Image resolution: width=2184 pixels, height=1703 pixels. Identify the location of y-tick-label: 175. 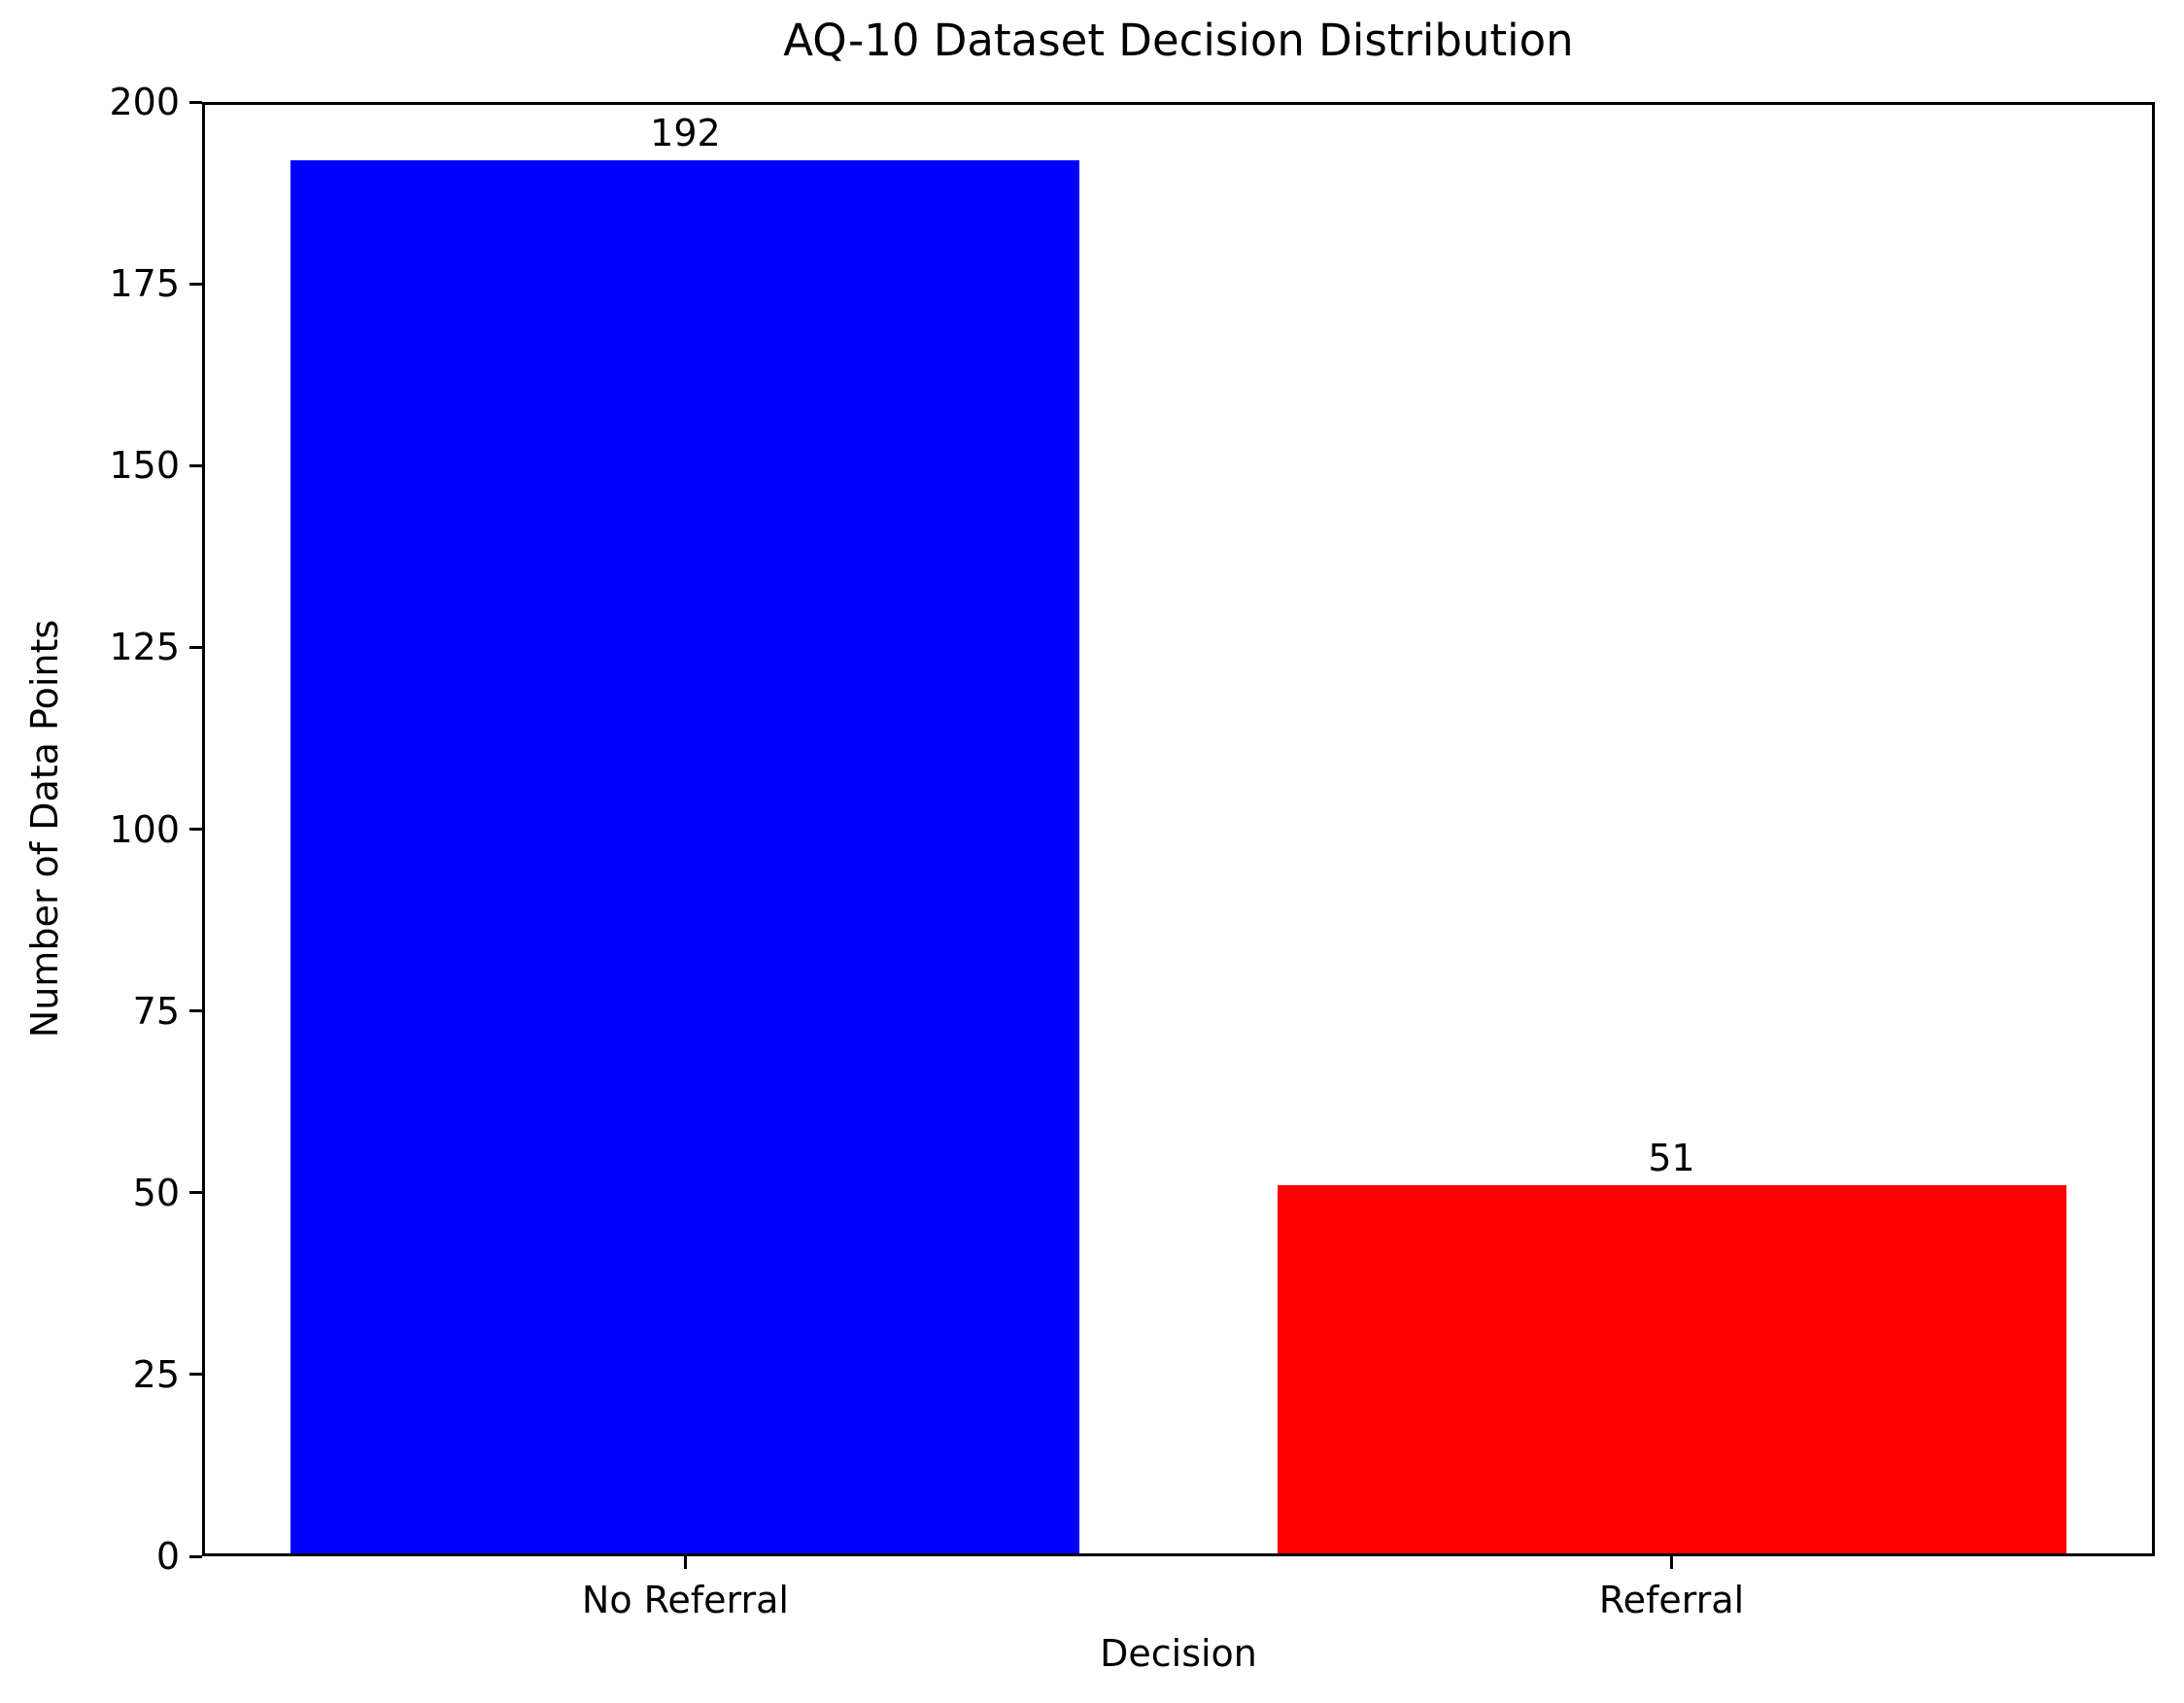
(144, 284).